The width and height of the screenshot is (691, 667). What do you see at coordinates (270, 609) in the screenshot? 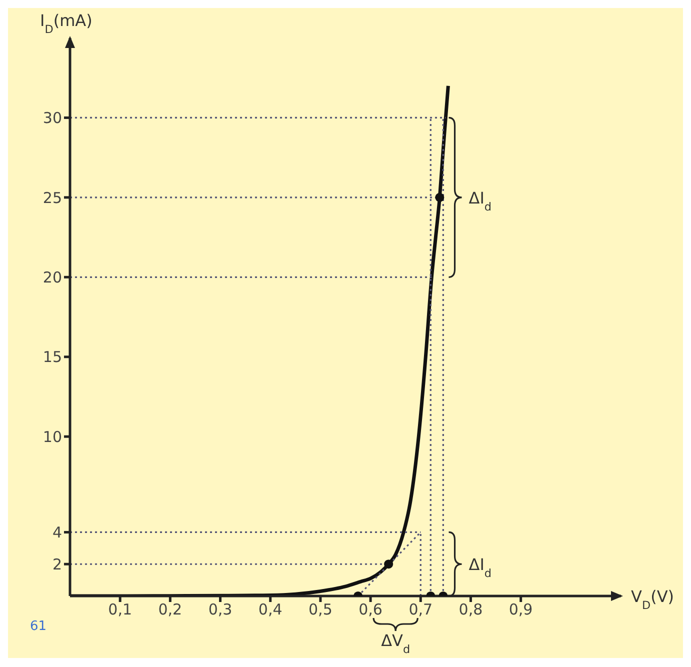
I see `x-tick-label: 0,4` at bounding box center [270, 609].